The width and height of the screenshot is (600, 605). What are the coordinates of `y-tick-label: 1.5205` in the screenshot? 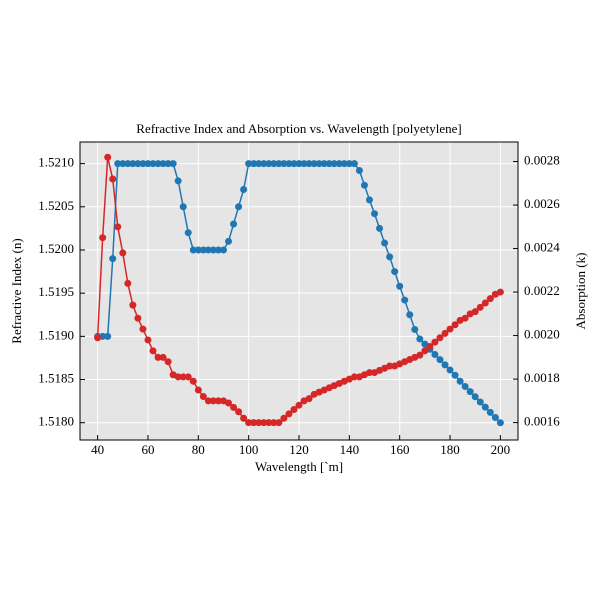 It's located at (56, 205).